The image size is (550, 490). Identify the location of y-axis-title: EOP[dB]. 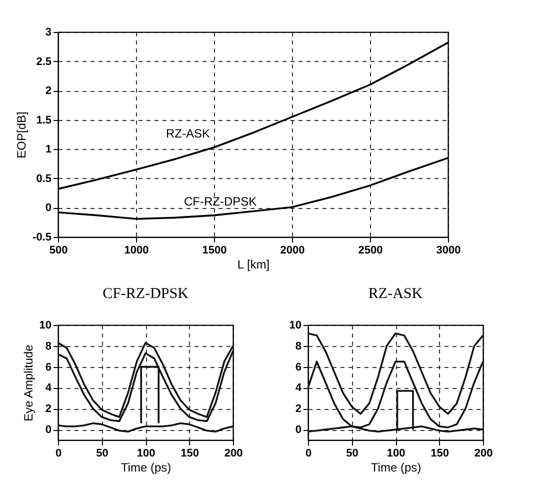
(21, 135).